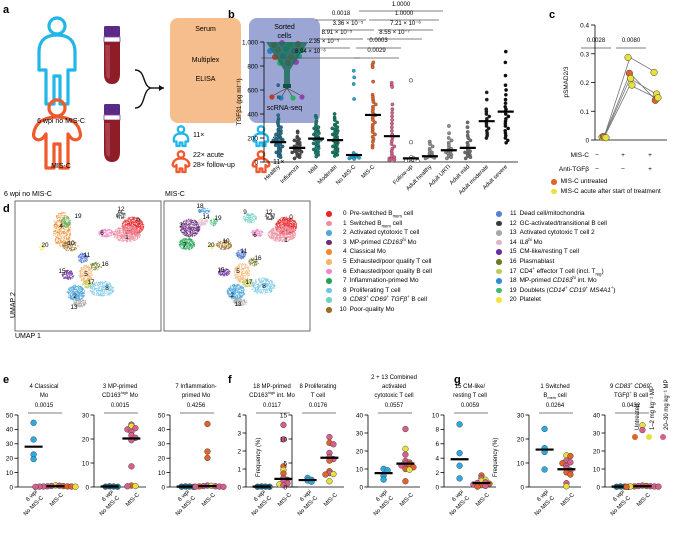 The height and width of the screenshot is (539, 685). Describe the element at coordinates (584, 112) in the screenshot. I see `c-ytick-01: 0.1` at that location.